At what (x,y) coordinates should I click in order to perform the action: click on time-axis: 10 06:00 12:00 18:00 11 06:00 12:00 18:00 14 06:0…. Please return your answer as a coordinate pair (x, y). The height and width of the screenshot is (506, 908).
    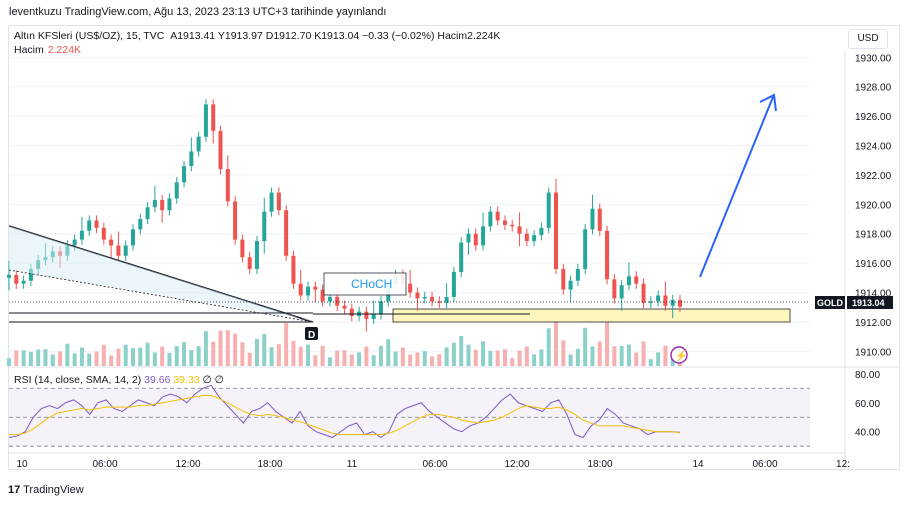
    Looking at the image, I should click on (429, 461).